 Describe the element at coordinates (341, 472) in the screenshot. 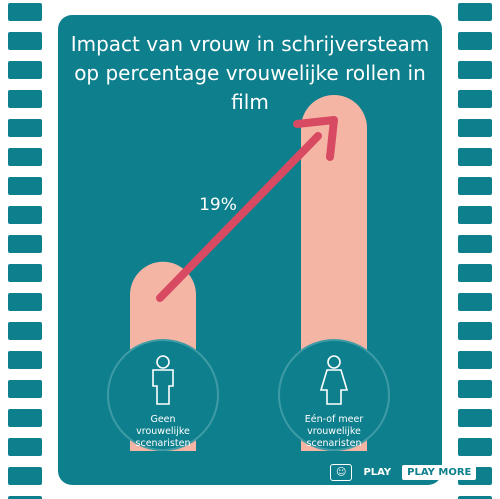

I see `logo-icon: ☺` at that location.